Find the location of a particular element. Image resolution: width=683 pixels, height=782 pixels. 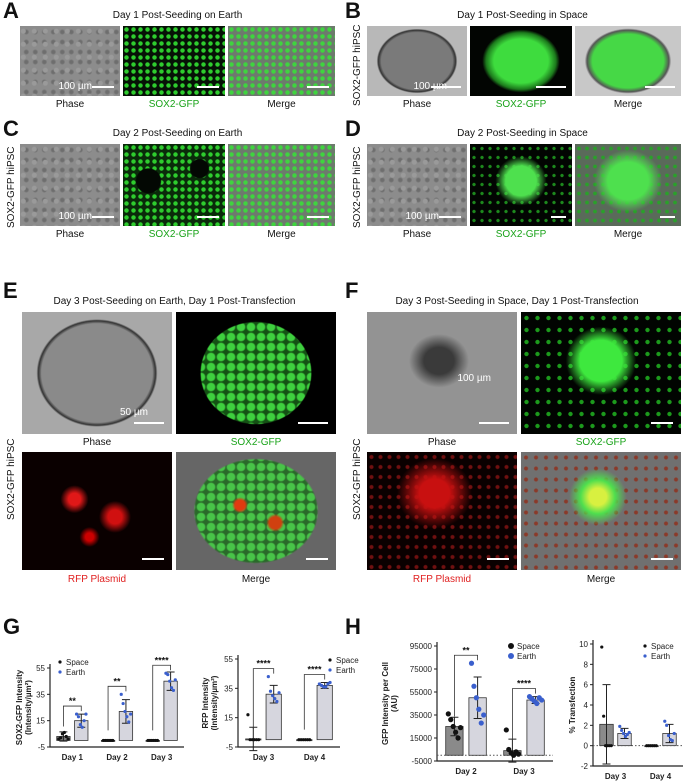

panel-d-phase-image: 100 µm is located at coordinates (417, 185).